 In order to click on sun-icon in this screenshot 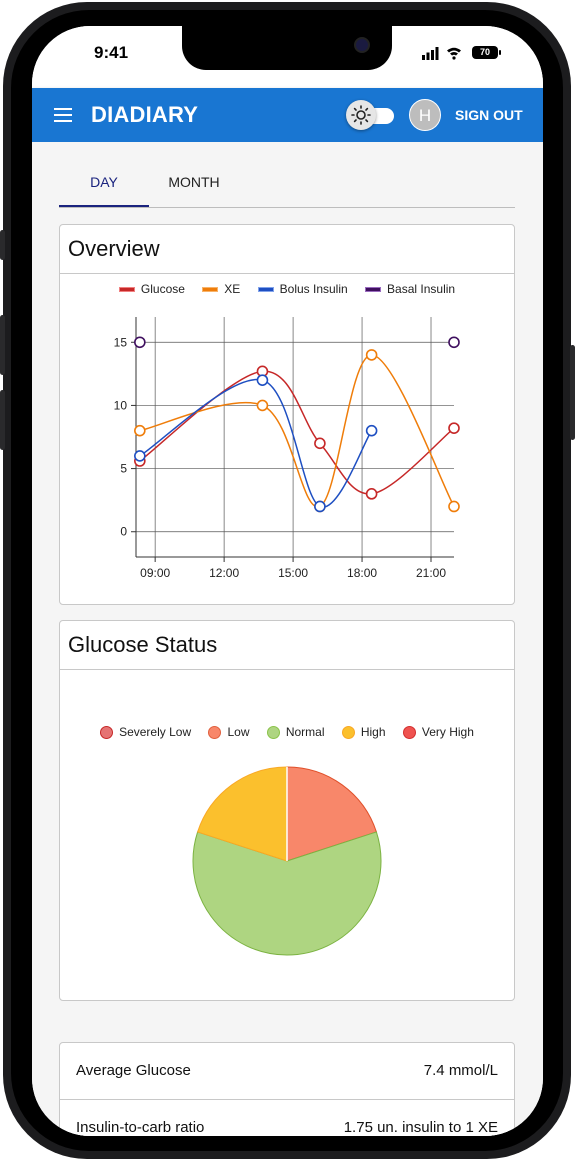, I will do `click(361, 115)`.